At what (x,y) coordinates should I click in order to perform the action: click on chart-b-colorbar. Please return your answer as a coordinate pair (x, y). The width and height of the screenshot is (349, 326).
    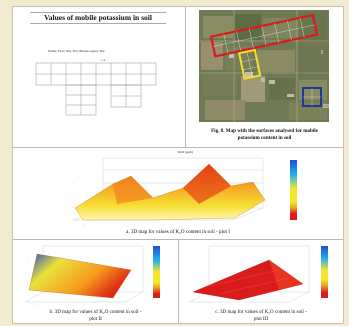
    Looking at the image, I should click on (156, 272).